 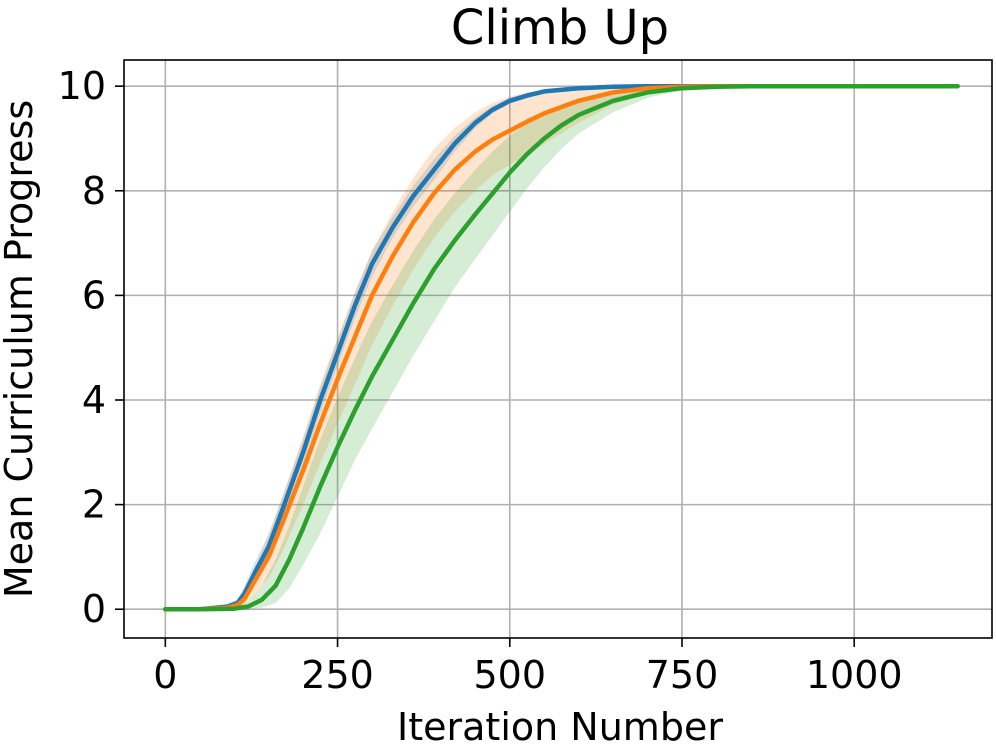 What do you see at coordinates (82, 86) in the screenshot?
I see `y-tick-label-5: 10` at bounding box center [82, 86].